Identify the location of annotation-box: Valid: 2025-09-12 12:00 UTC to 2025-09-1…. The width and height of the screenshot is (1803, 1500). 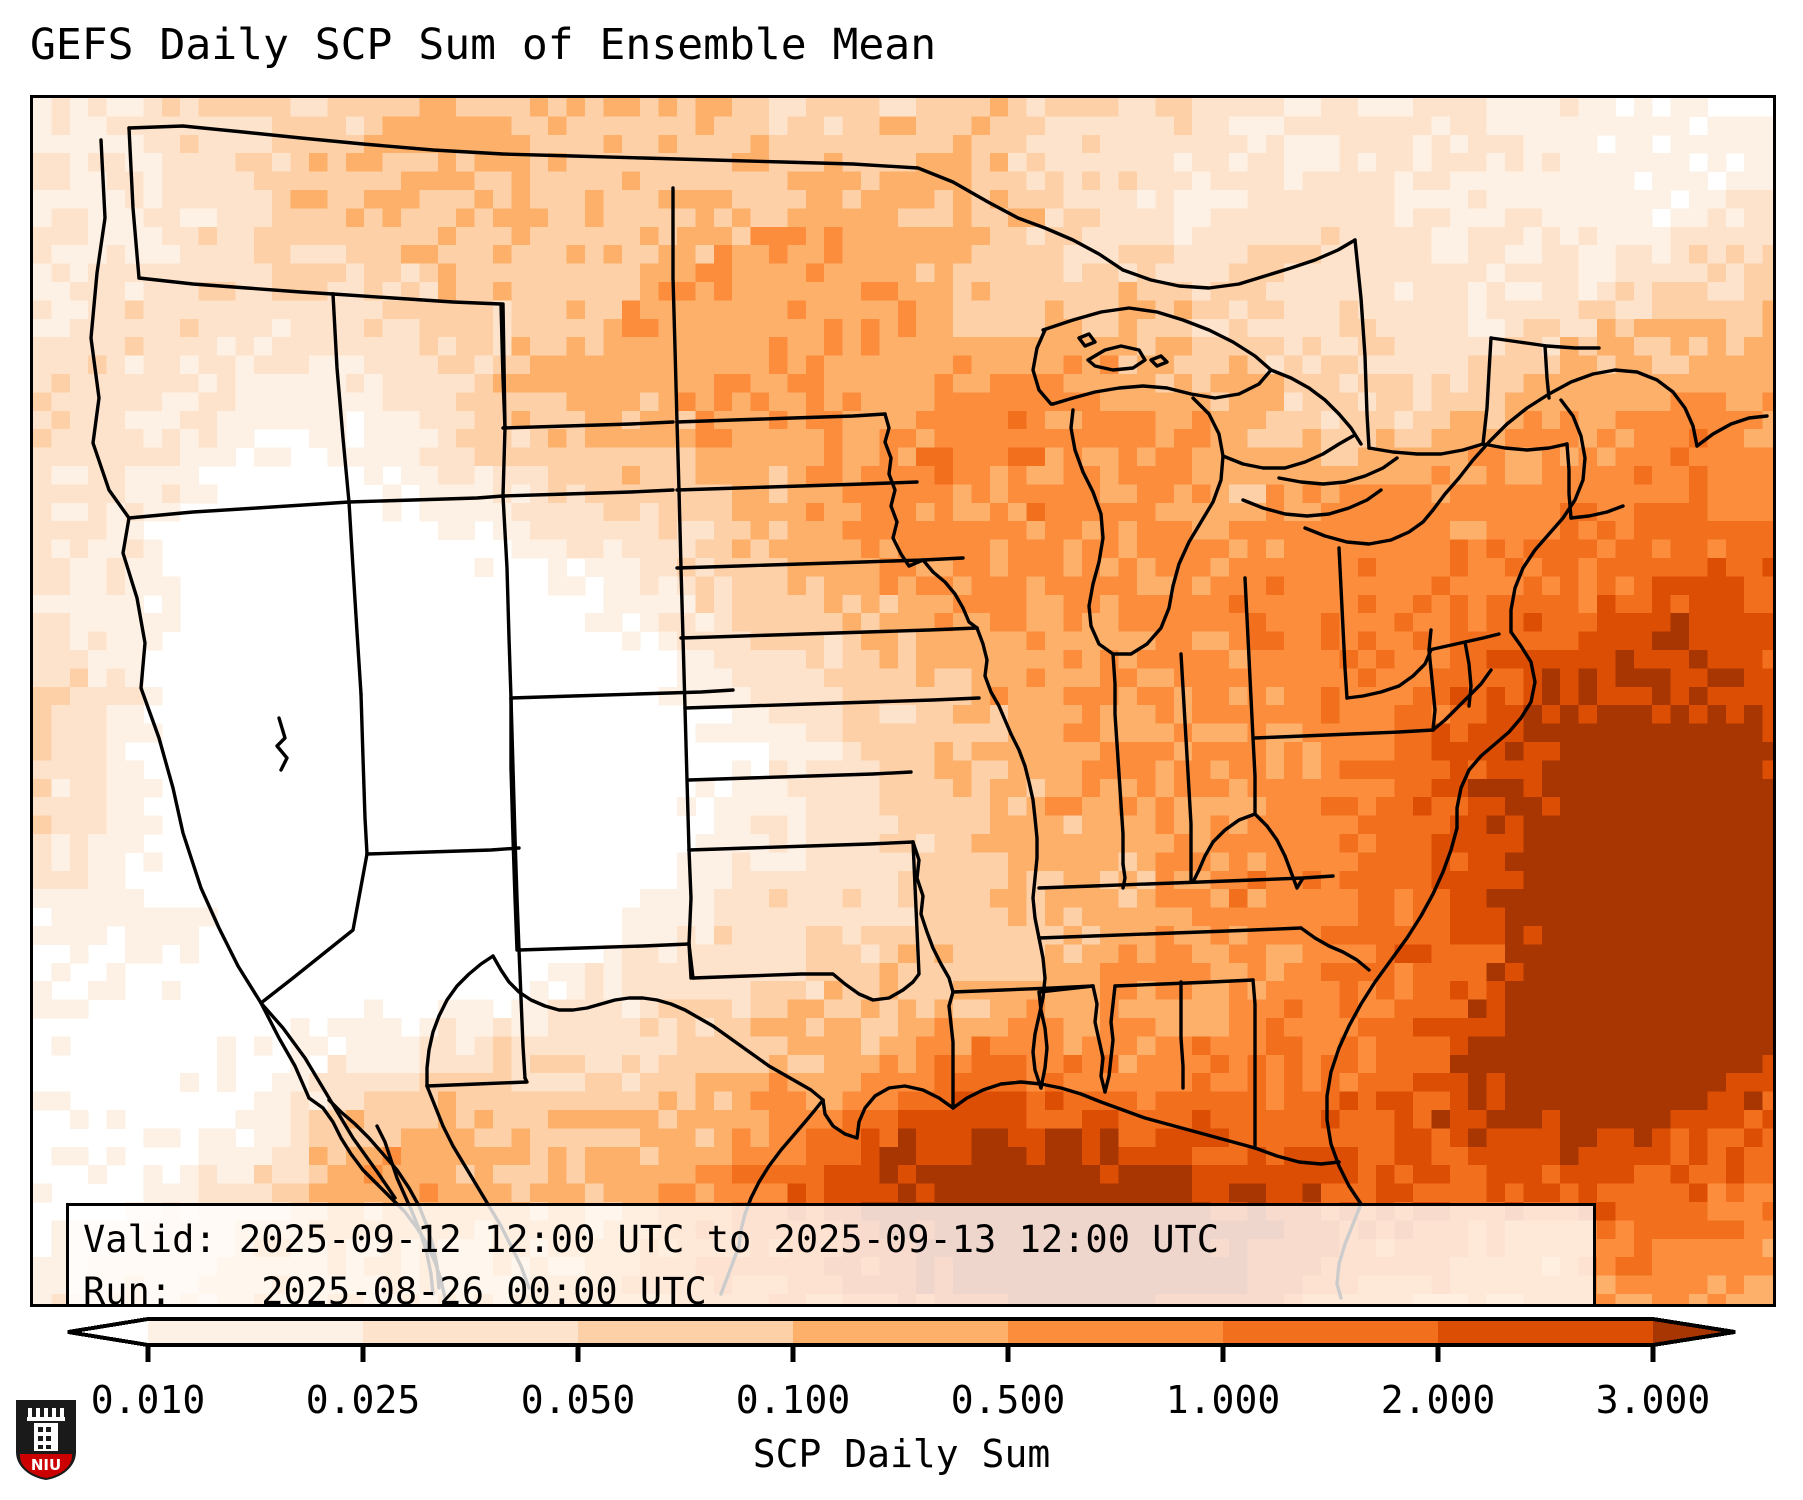
(831, 1255).